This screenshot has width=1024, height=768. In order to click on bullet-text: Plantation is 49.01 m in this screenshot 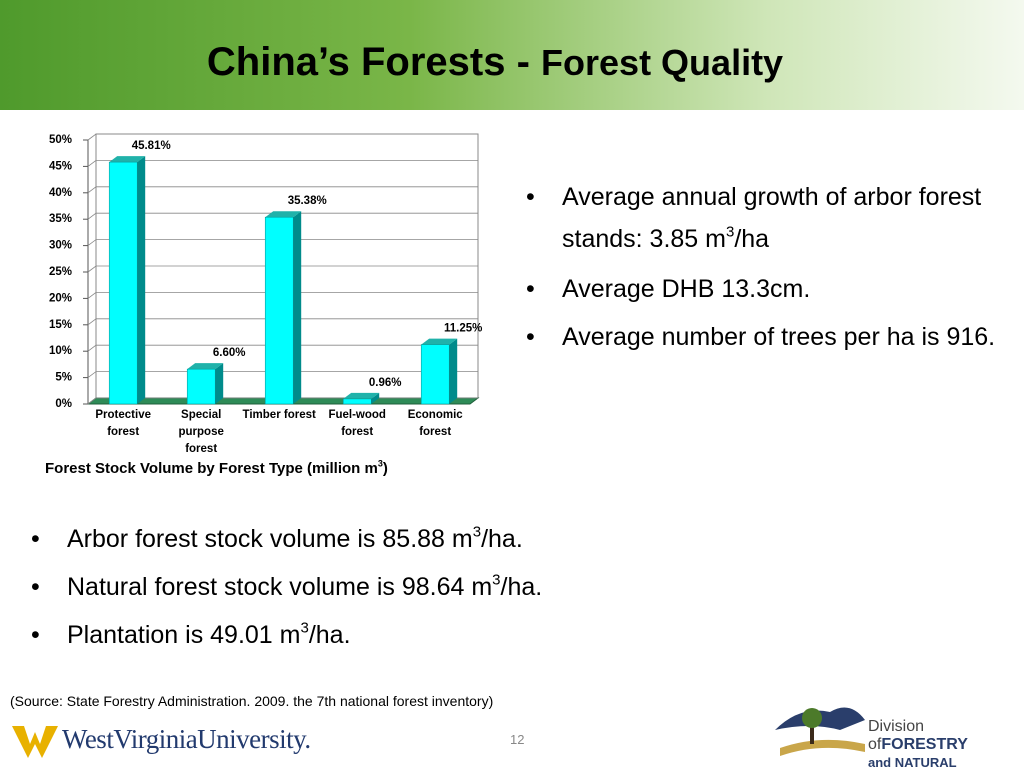, I will do `click(184, 635)`.